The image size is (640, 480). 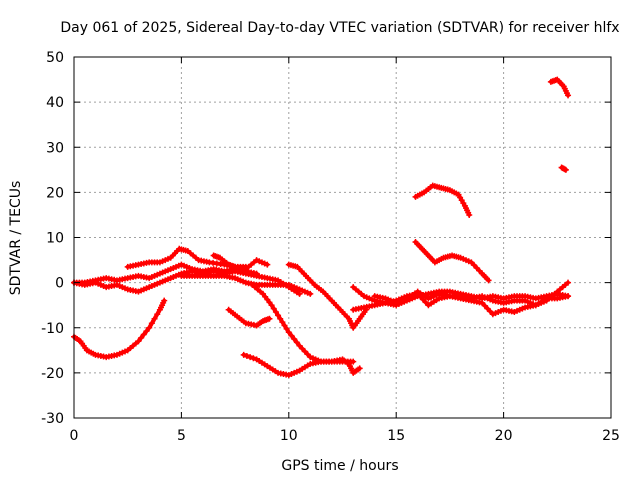 What do you see at coordinates (289, 436) in the screenshot?
I see `x-tick-label: 10` at bounding box center [289, 436].